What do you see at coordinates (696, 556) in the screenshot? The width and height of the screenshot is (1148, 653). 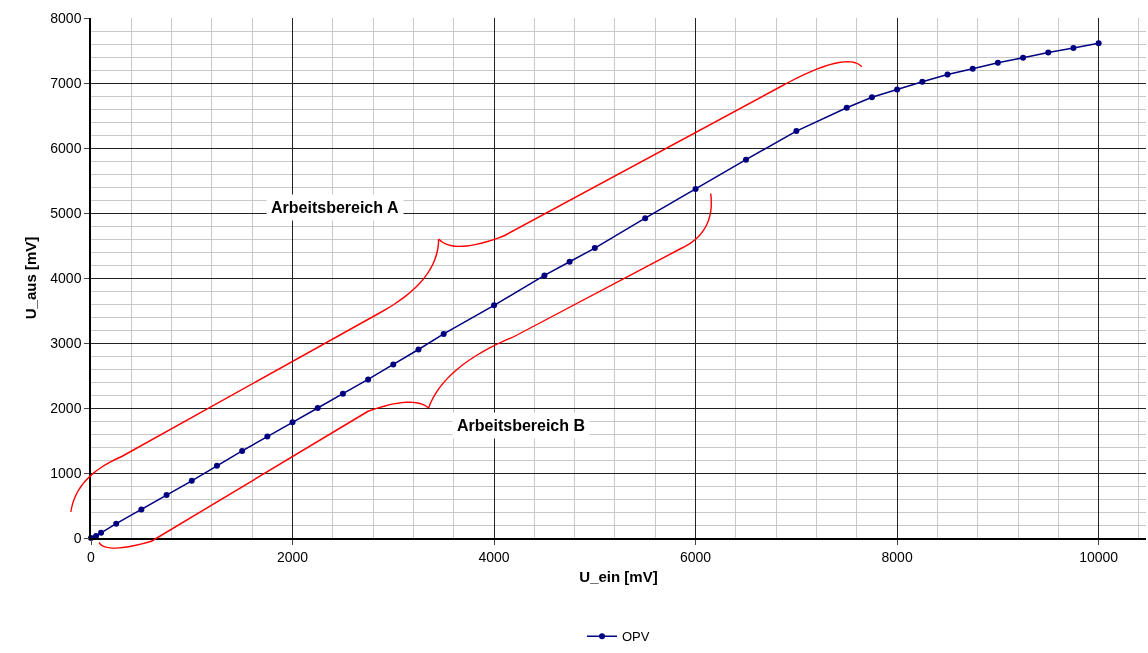 I see `x-tick-label: 6000` at bounding box center [696, 556].